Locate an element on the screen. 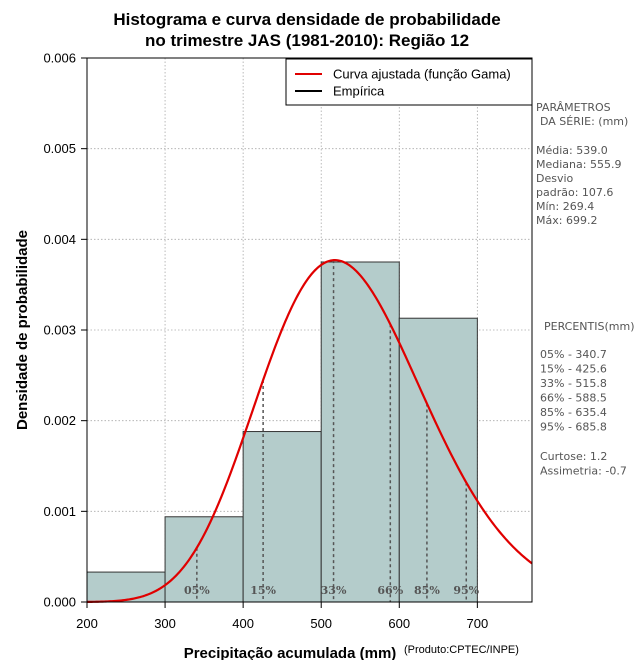  percentile-label-33: 33% is located at coordinates (334, 590).